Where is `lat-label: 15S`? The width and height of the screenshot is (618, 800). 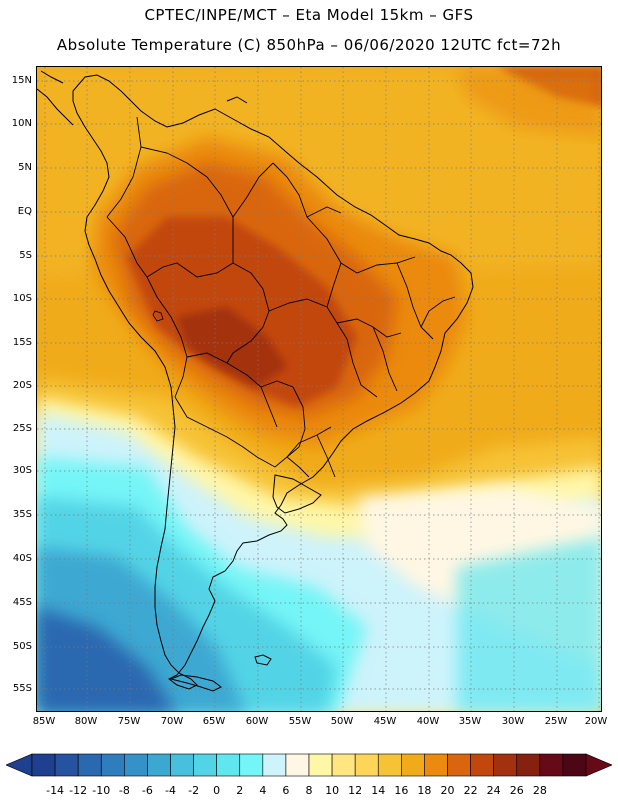
lat-label: 15S is located at coordinates (22, 342).